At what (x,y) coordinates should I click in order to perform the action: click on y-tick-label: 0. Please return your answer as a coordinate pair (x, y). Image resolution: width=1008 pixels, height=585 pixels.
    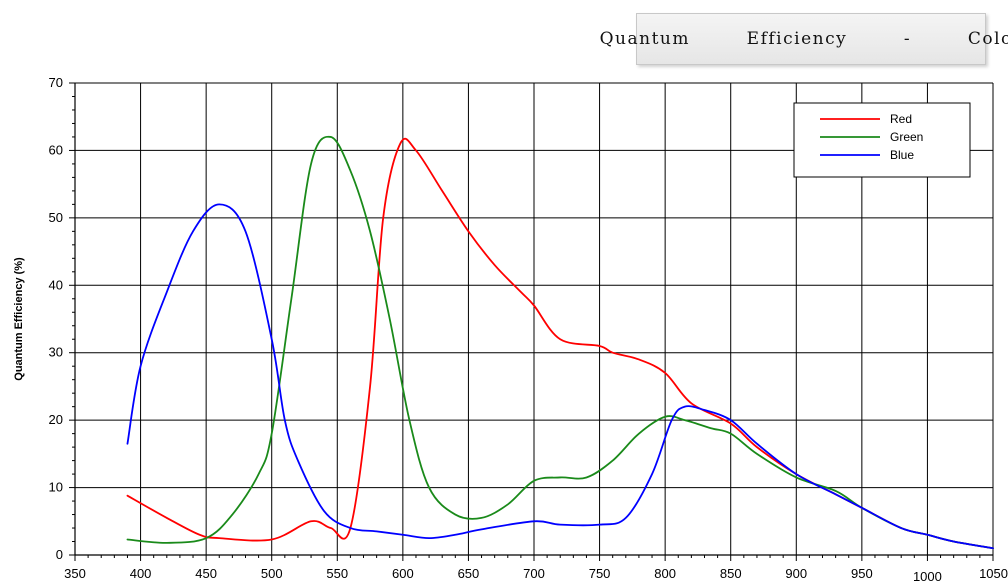
    Looking at the image, I should click on (59, 554).